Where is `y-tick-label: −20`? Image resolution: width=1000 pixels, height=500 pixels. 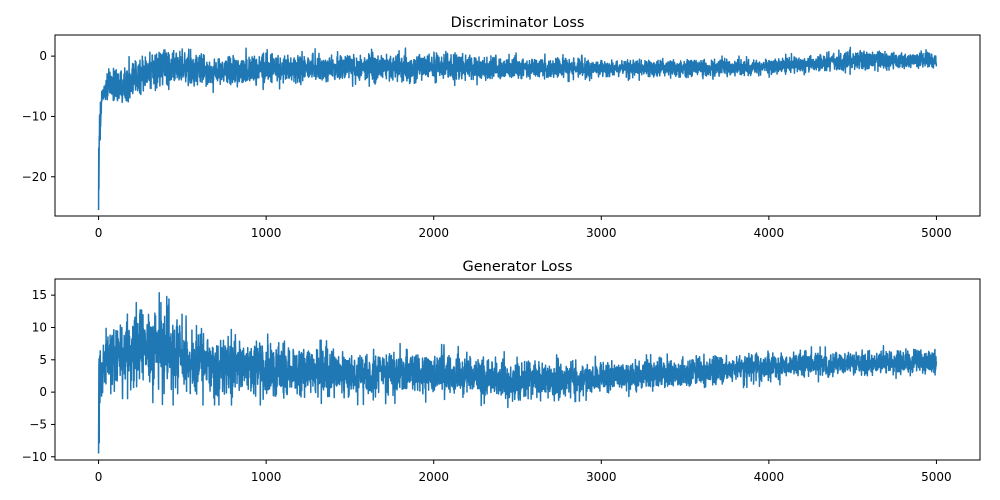 y-tick-label: −20 is located at coordinates (34, 177).